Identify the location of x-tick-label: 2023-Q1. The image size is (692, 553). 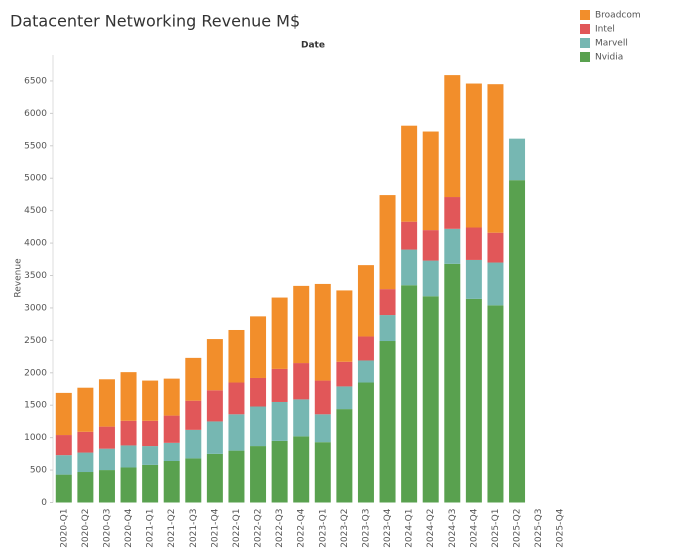
(323, 528).